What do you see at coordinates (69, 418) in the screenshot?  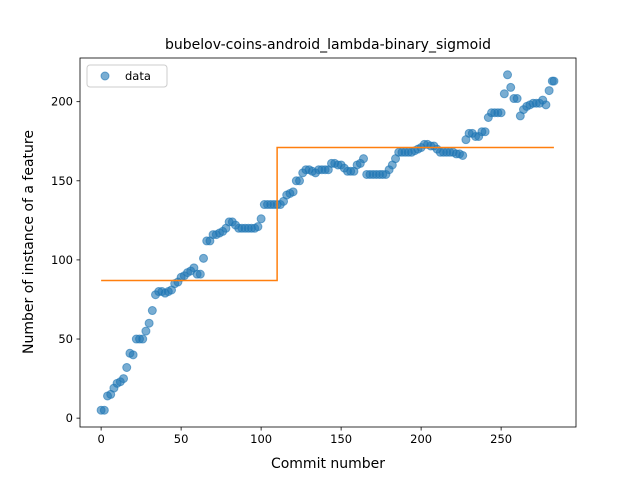 I see `y-tick-label: 0` at bounding box center [69, 418].